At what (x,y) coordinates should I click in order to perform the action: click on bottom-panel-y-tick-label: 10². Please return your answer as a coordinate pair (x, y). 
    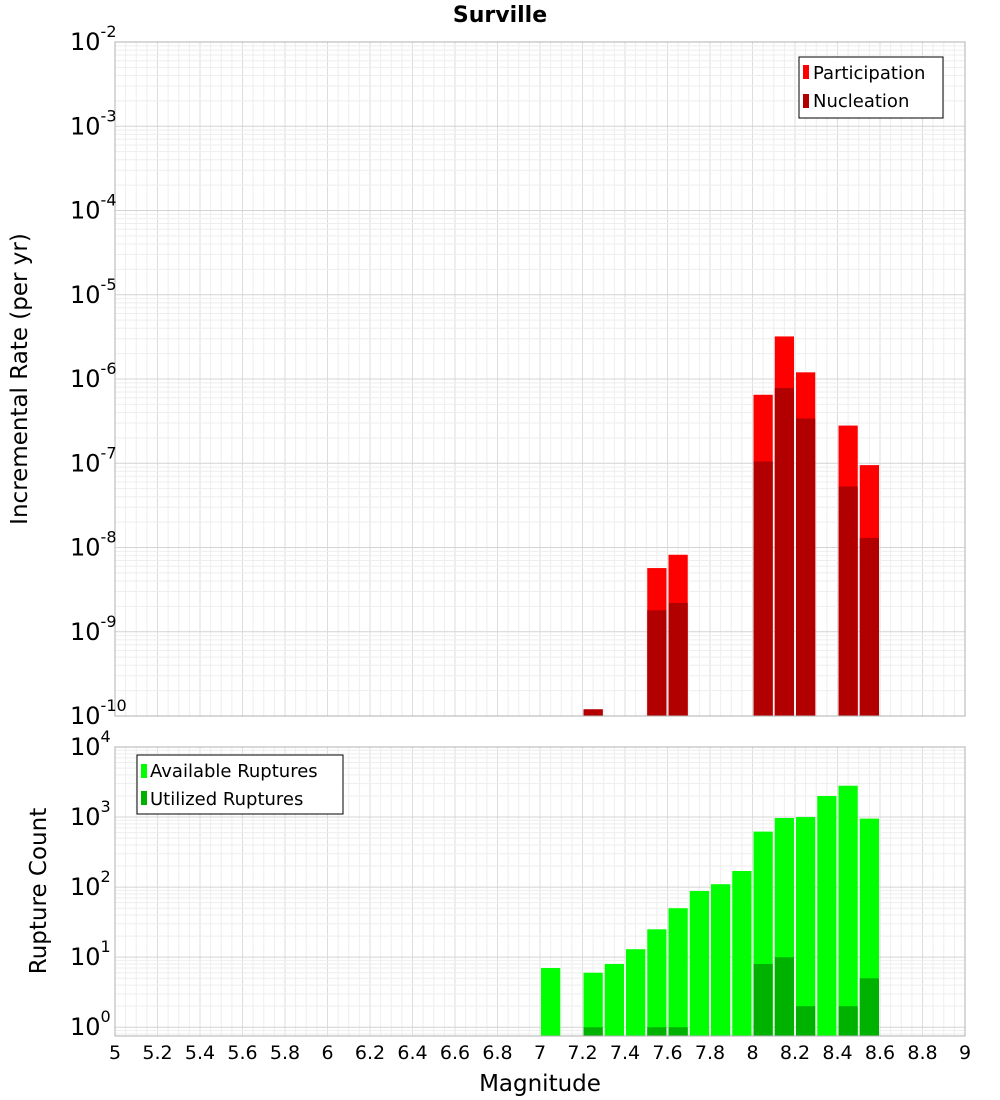
    Looking at the image, I should click on (90, 884).